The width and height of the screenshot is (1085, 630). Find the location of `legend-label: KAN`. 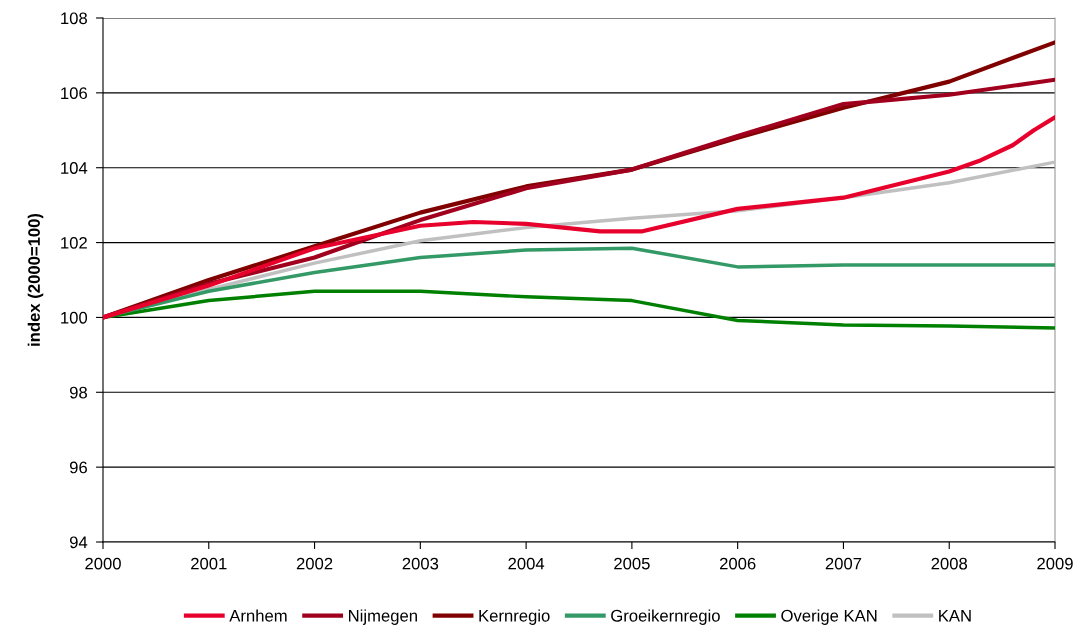

legend-label: KAN is located at coordinates (955, 616).